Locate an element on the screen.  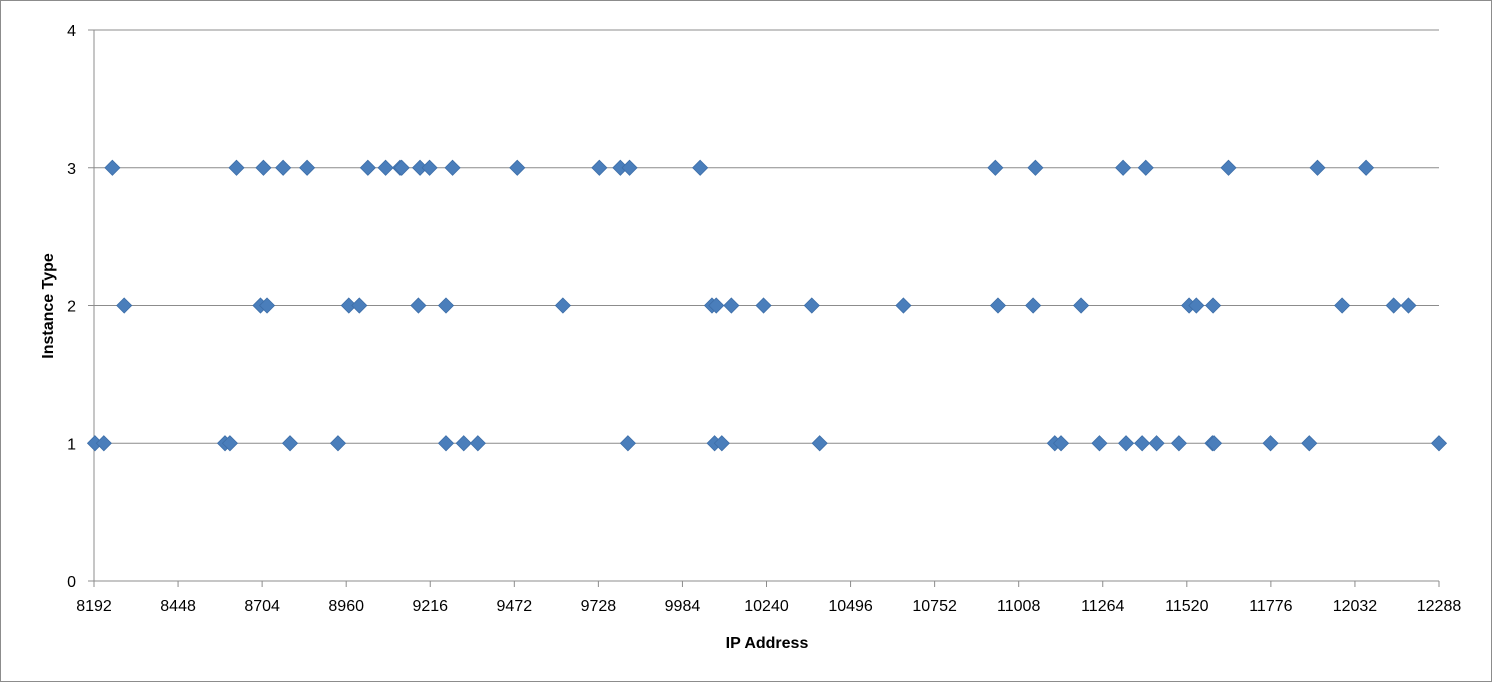
x-tick-label: 8704 is located at coordinates (262, 606).